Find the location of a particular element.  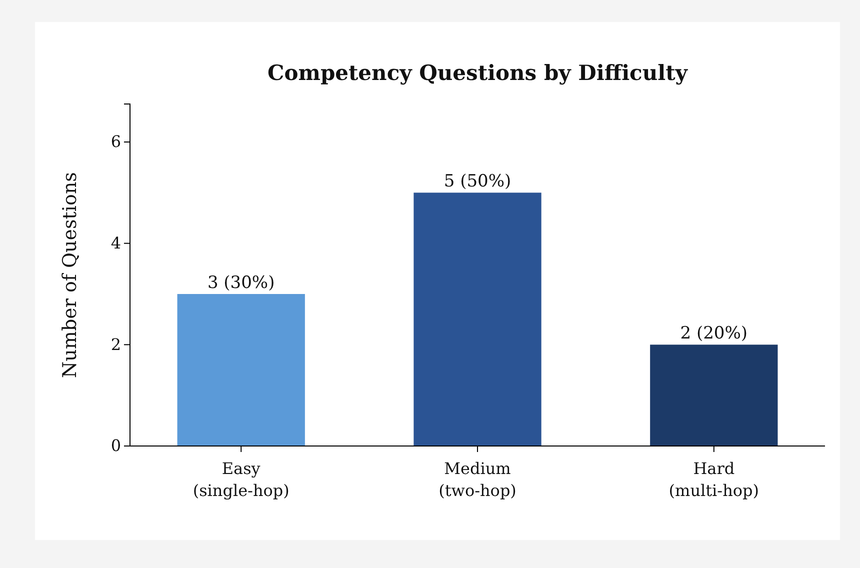

y-tick-label: 4 is located at coordinates (115, 242).